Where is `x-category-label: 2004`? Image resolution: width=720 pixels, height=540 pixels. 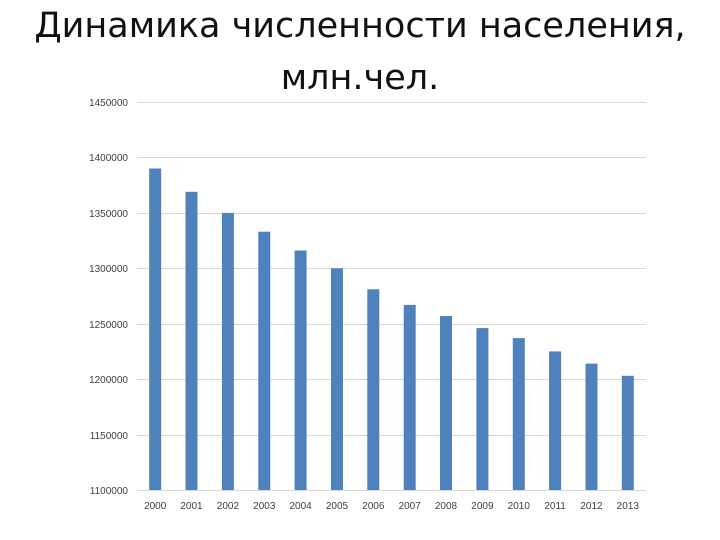 x-category-label: 2004 is located at coordinates (300, 506).